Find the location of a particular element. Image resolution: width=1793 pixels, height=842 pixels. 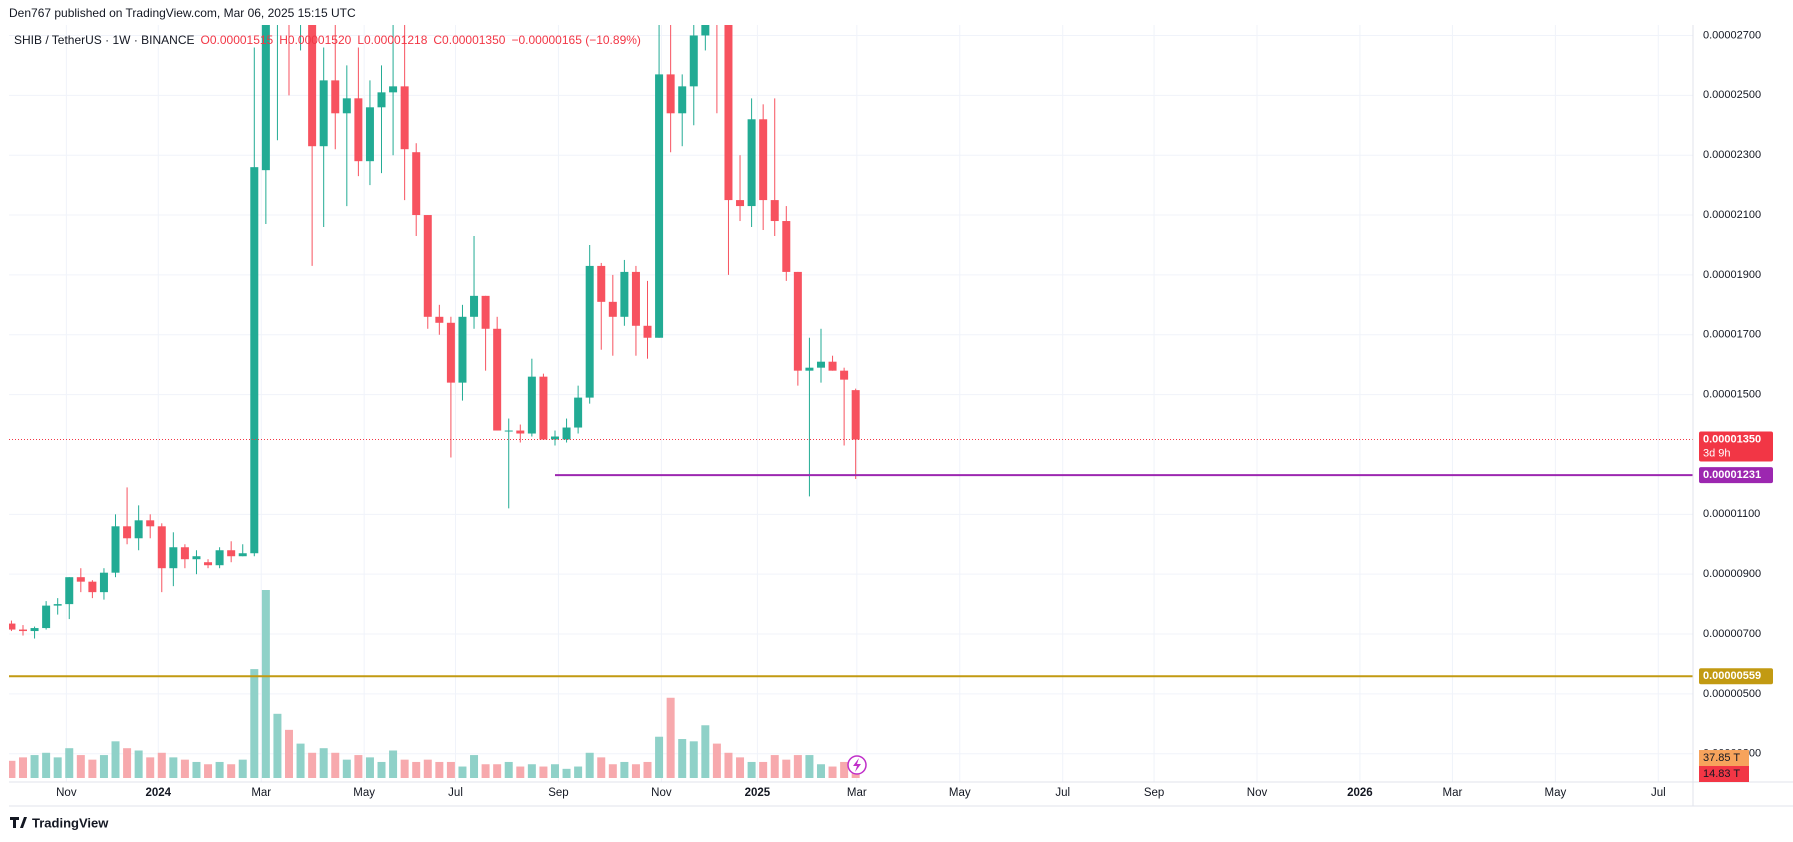

symbol: SHIB / TetherUS · 1W · BINANCE is located at coordinates (104, 40).